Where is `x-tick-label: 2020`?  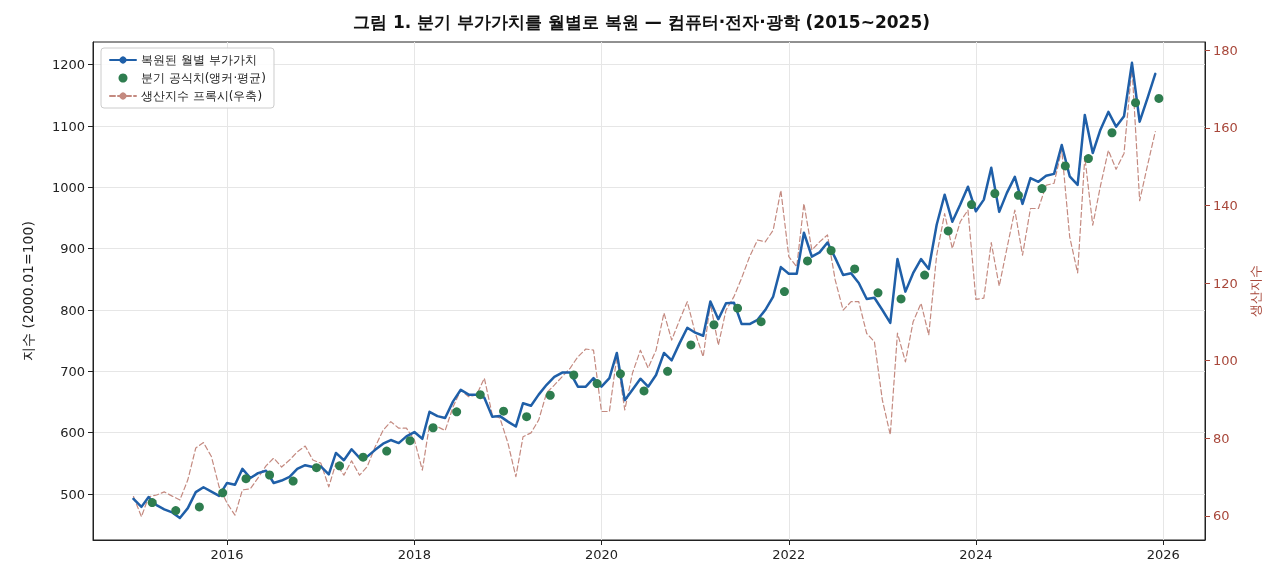 x-tick-label: 2020 is located at coordinates (601, 554).